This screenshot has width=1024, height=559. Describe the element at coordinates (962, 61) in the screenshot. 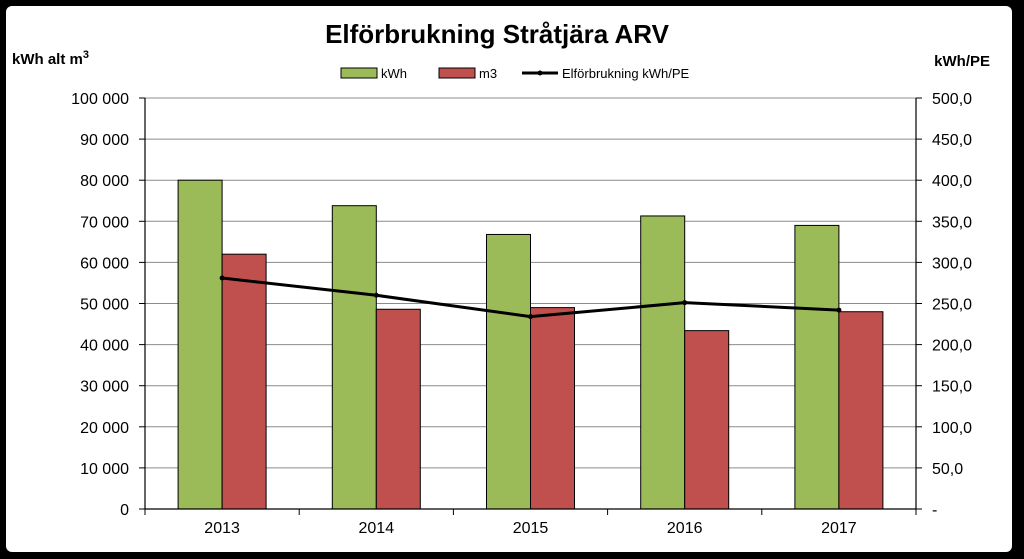

I see `right-axis-unit: kWh/PE` at that location.